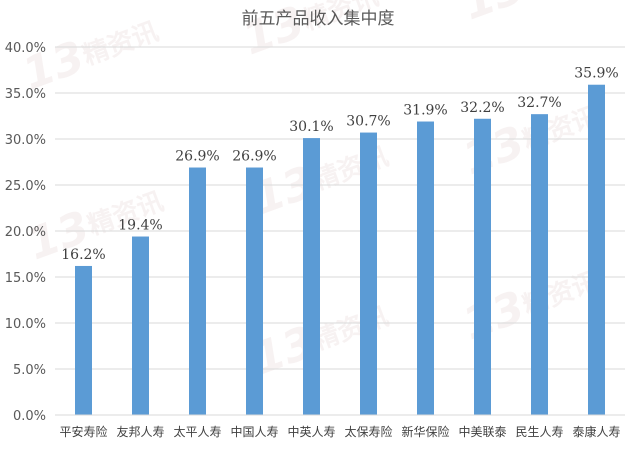  Describe the element at coordinates (140, 226) in the screenshot. I see `data-label-1: 19.4%` at that location.